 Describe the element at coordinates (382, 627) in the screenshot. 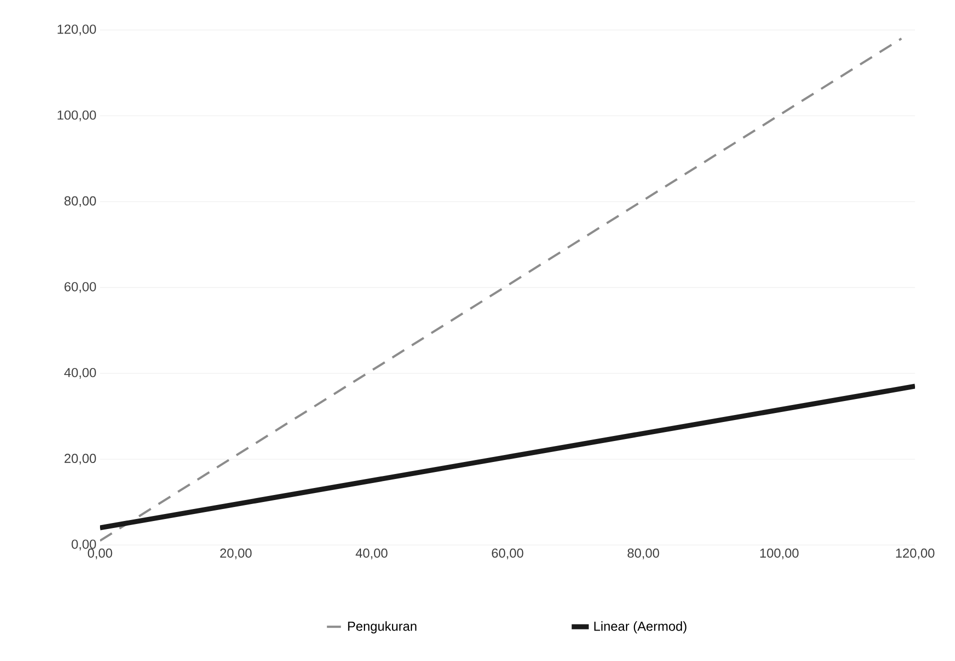

I see `legend-label: Pengukuran` at that location.